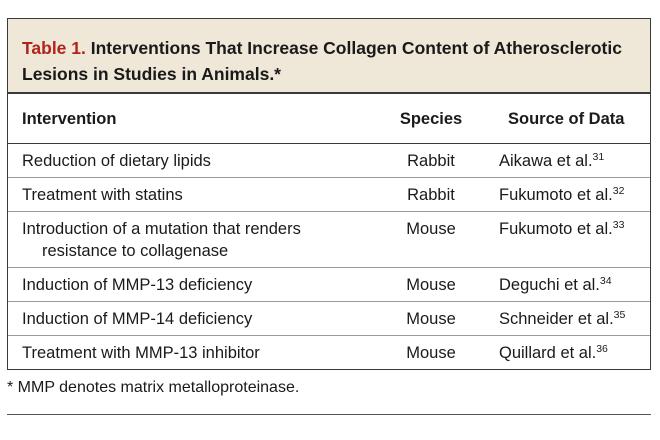 The width and height of the screenshot is (660, 440). Describe the element at coordinates (116, 161) in the screenshot. I see `cell-intervention: Reduction of dietary lipids` at that location.